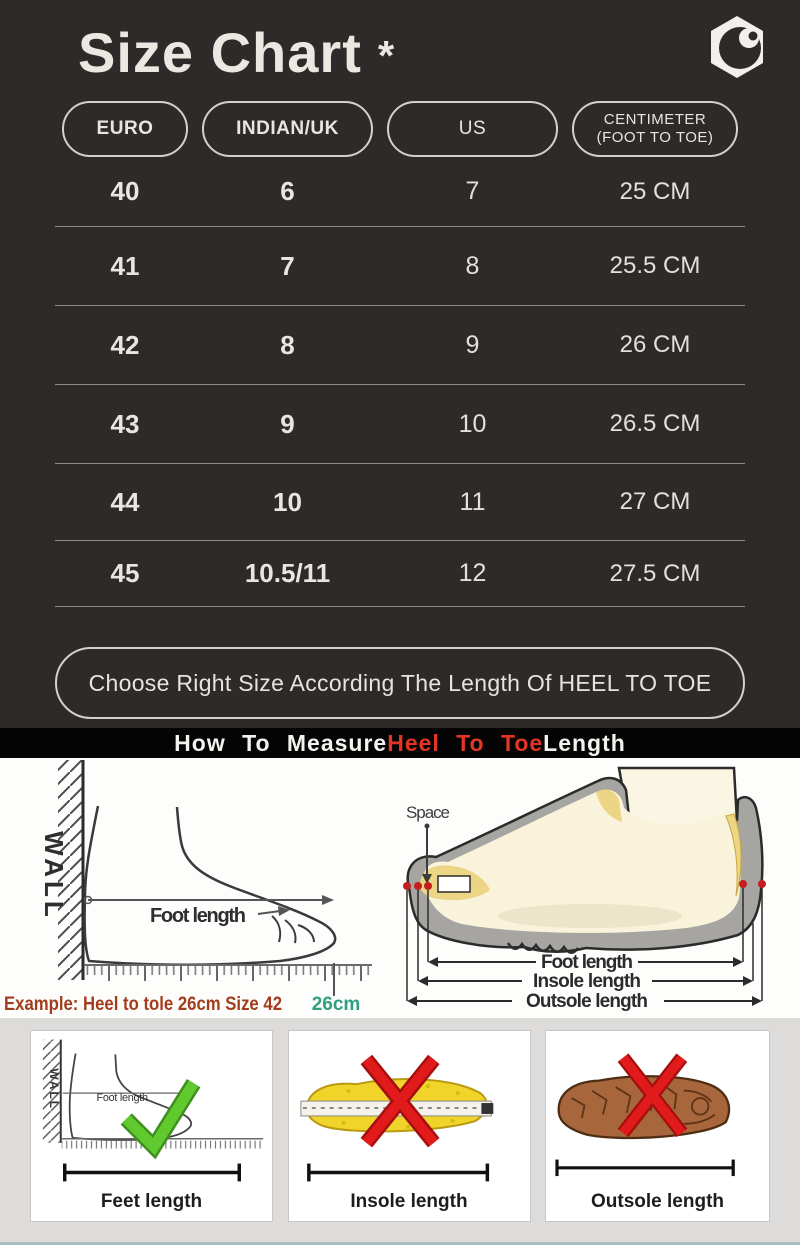 This screenshot has width=800, height=1245. I want to click on table-row: 41 7 8 25.5 CM, so click(400, 266).